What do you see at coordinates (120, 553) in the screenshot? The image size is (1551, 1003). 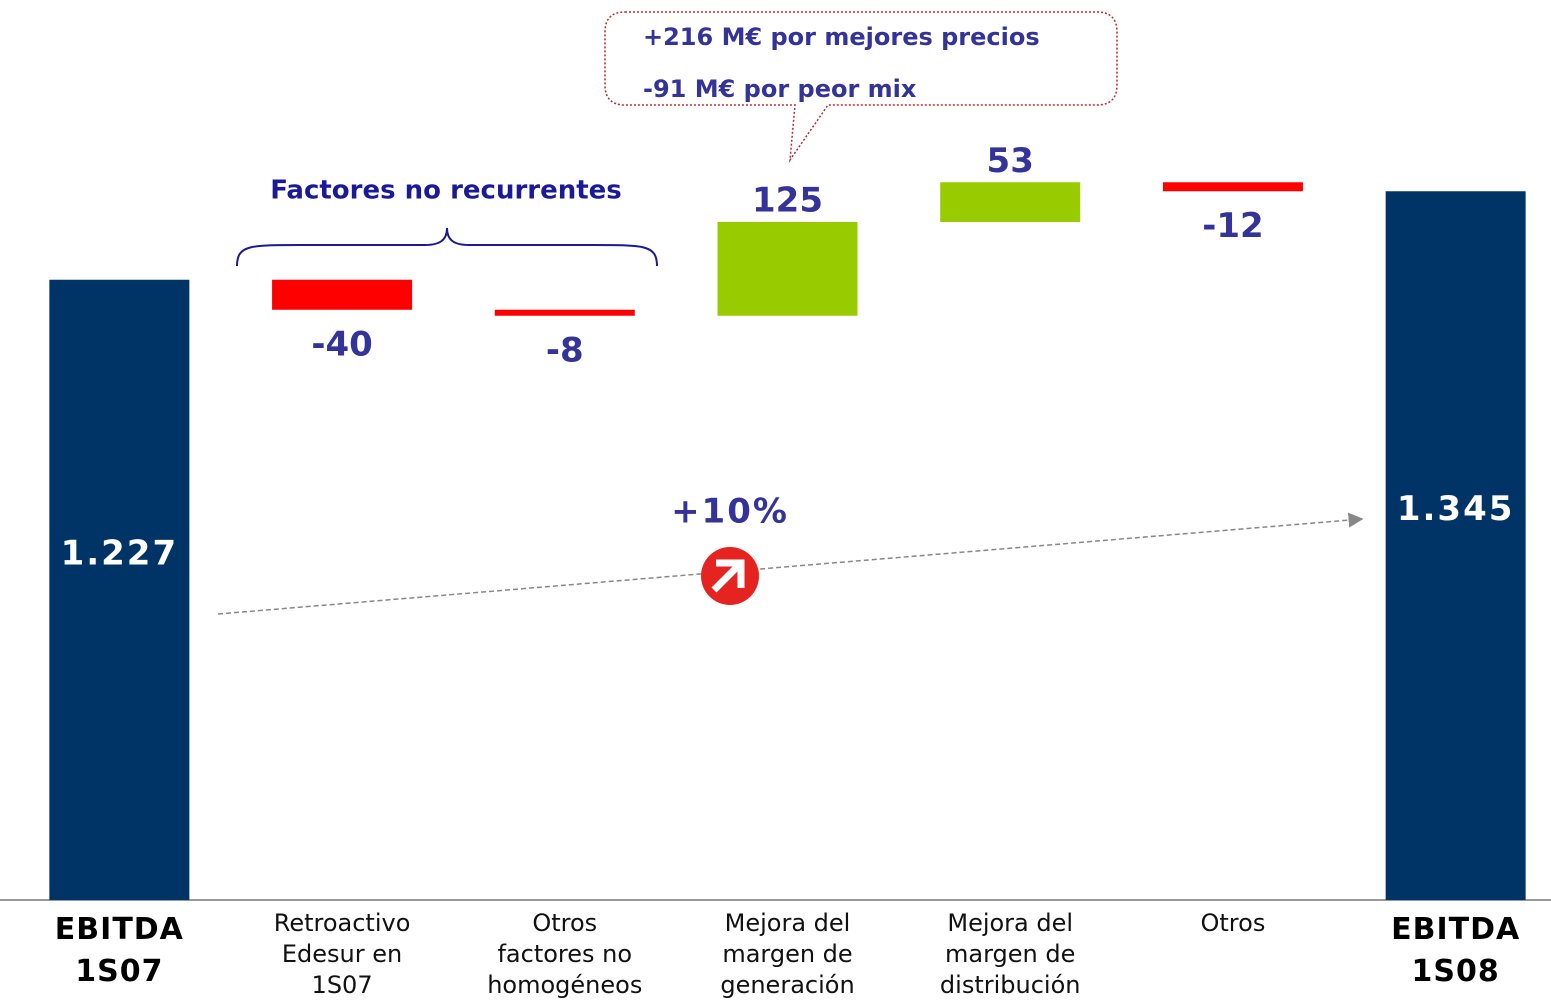 I see `value-label: 1.227` at bounding box center [120, 553].